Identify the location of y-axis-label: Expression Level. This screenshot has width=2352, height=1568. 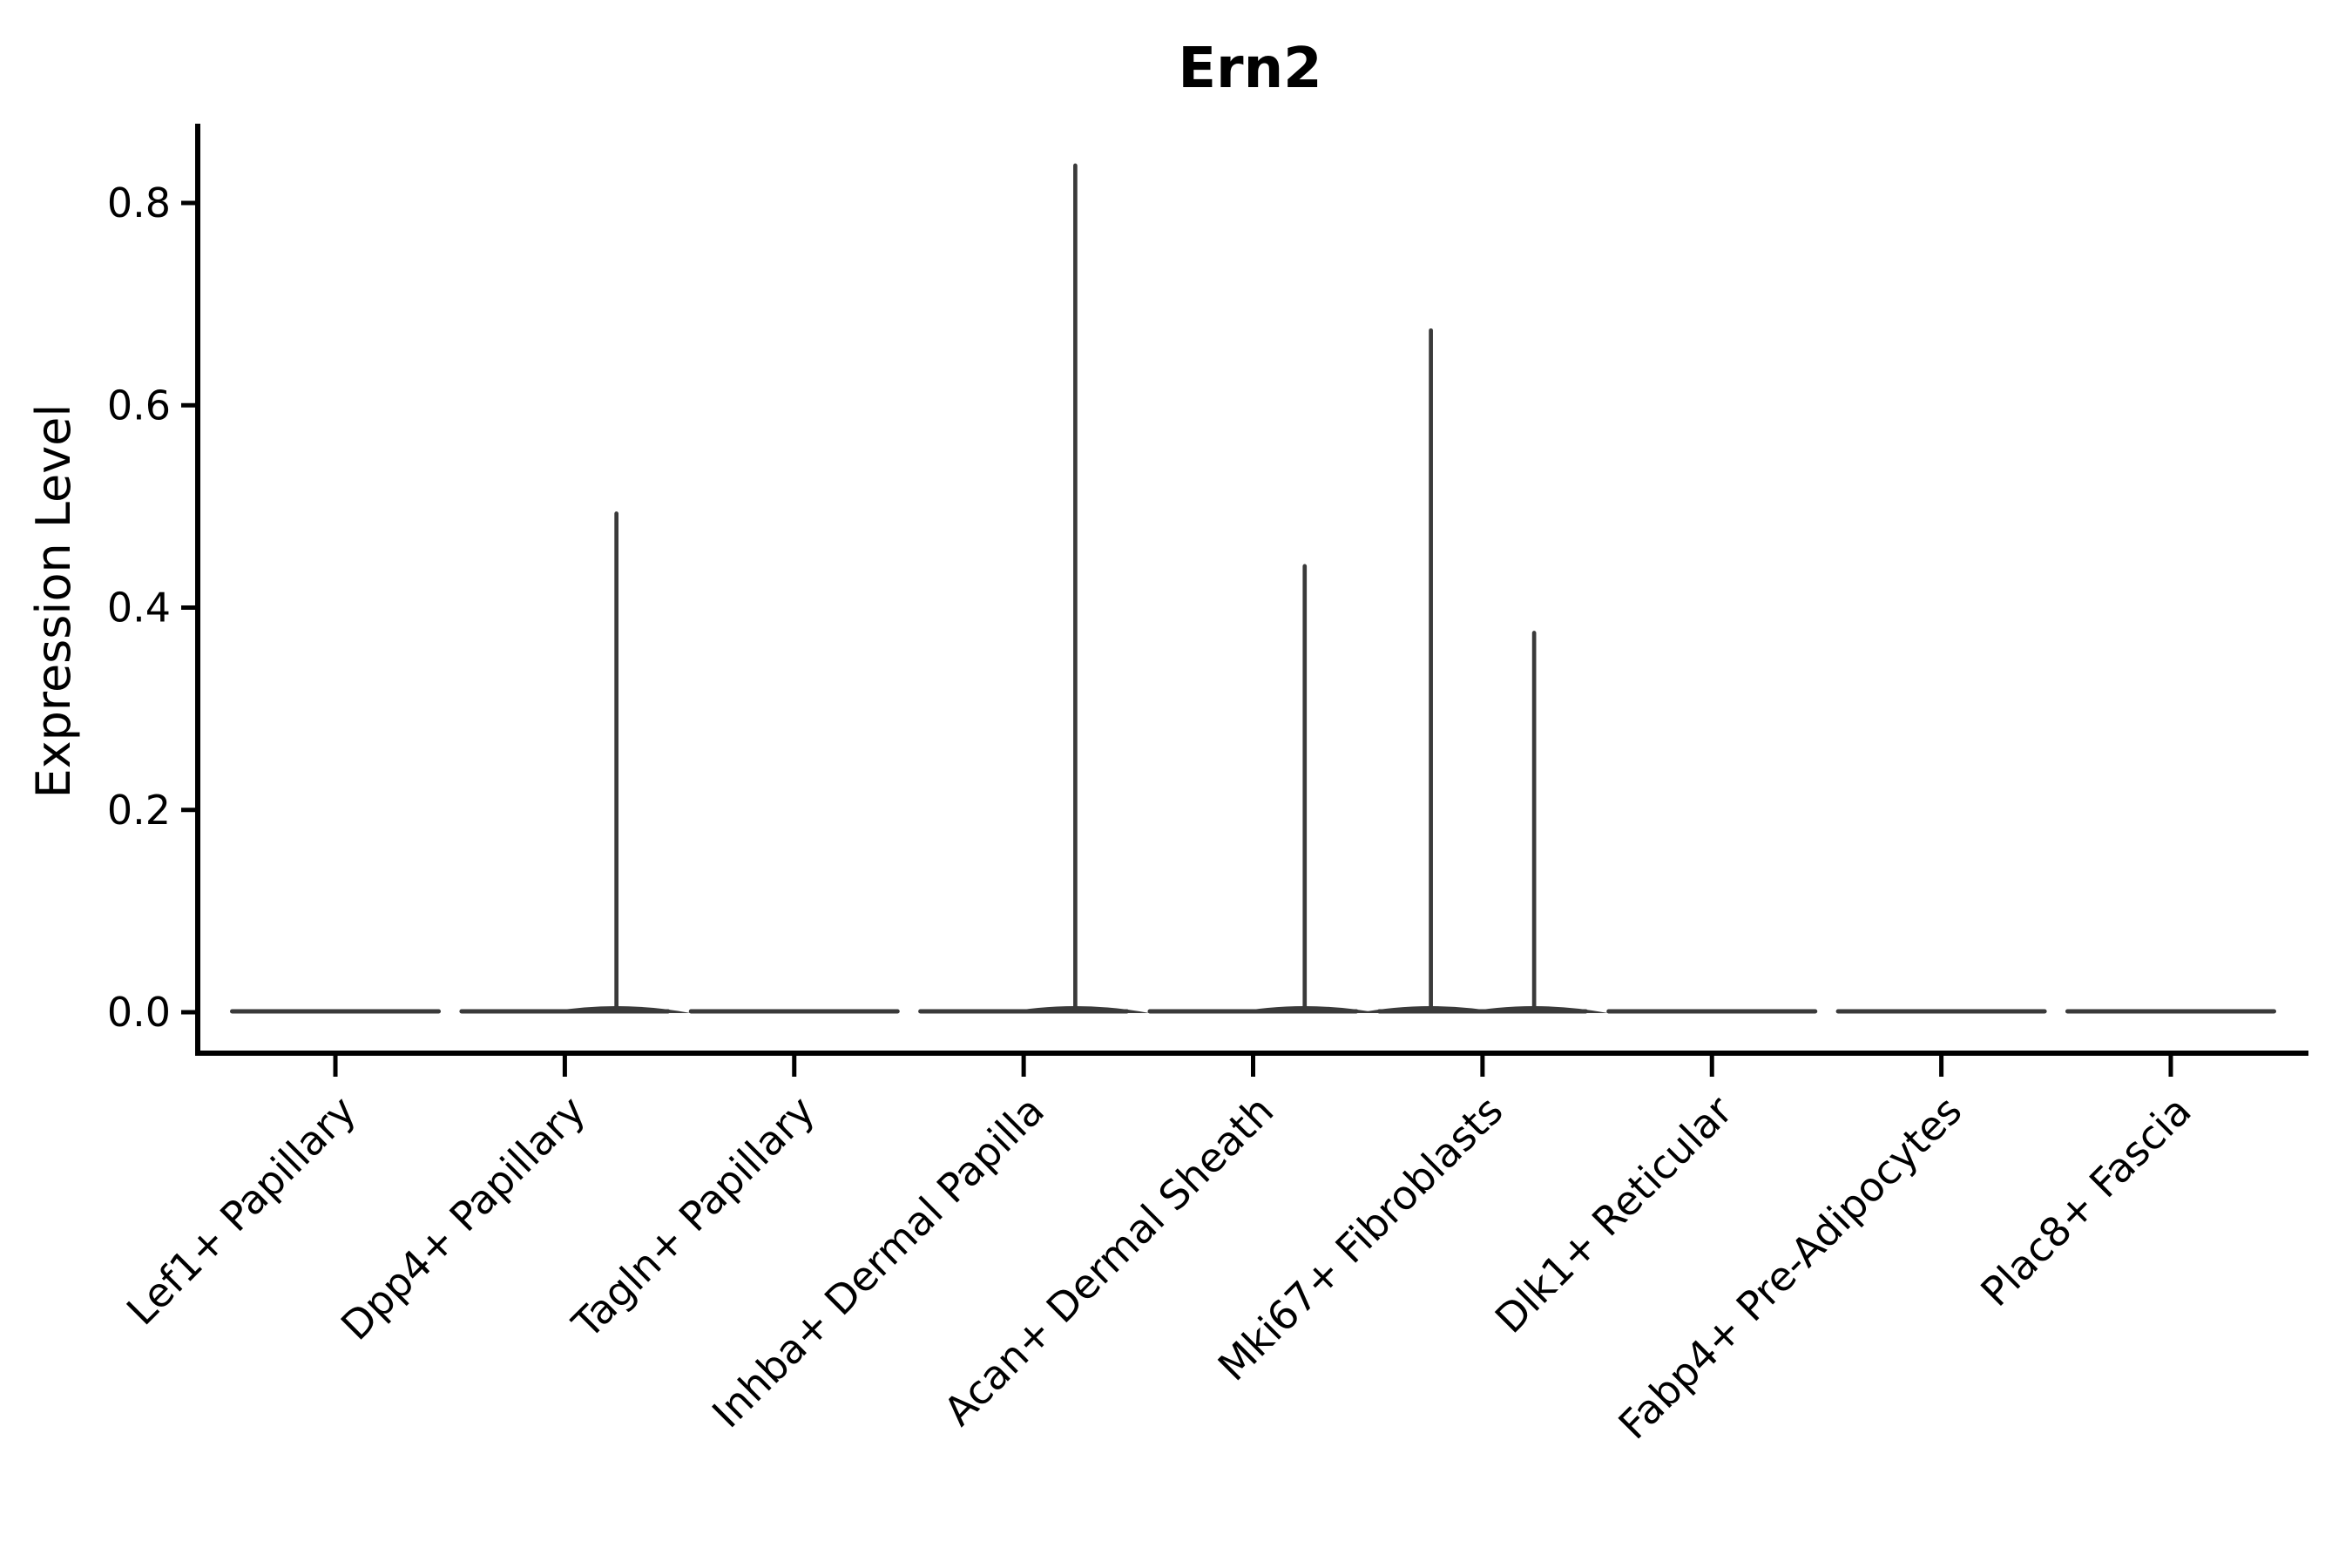
(53, 601).